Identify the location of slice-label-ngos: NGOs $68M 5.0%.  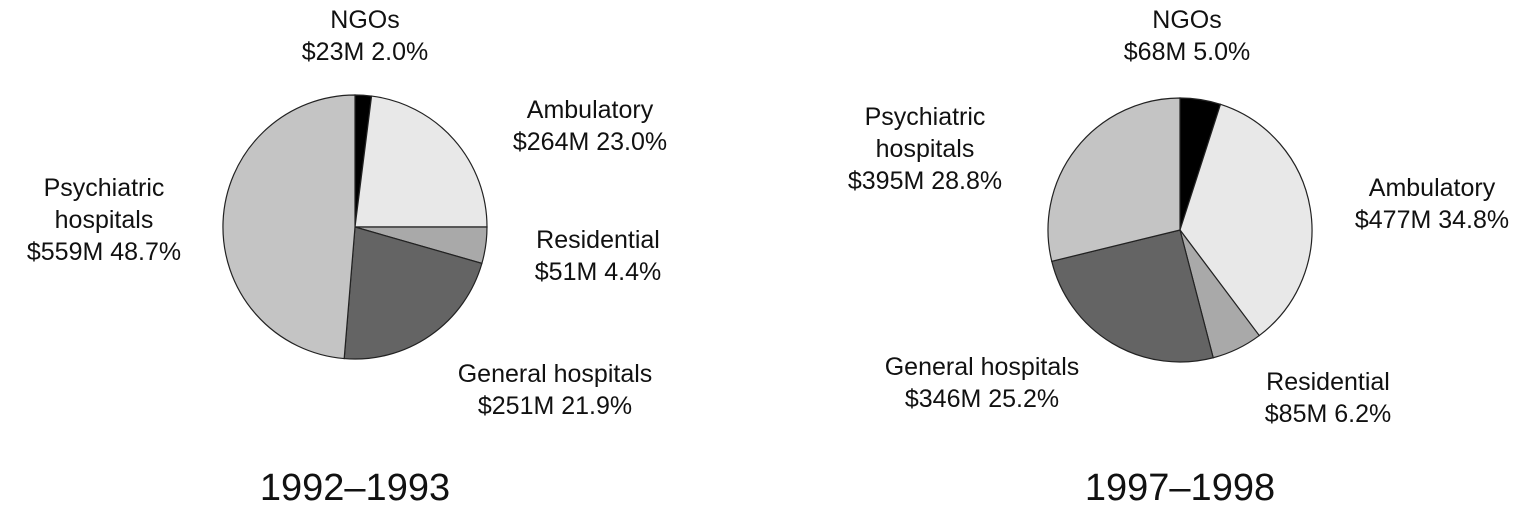
(1187, 36).